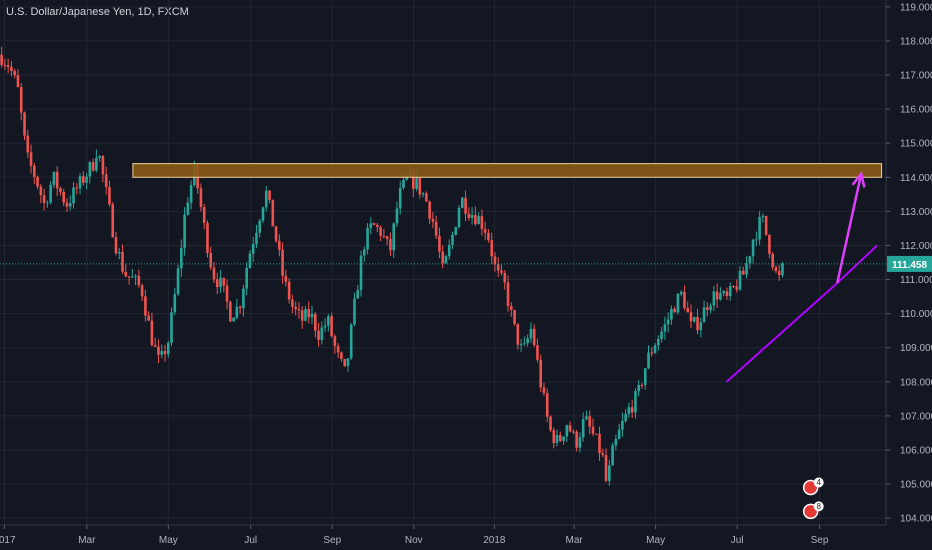  Describe the element at coordinates (916, 382) in the screenshot. I see `y-tick-label: 108.000` at that location.